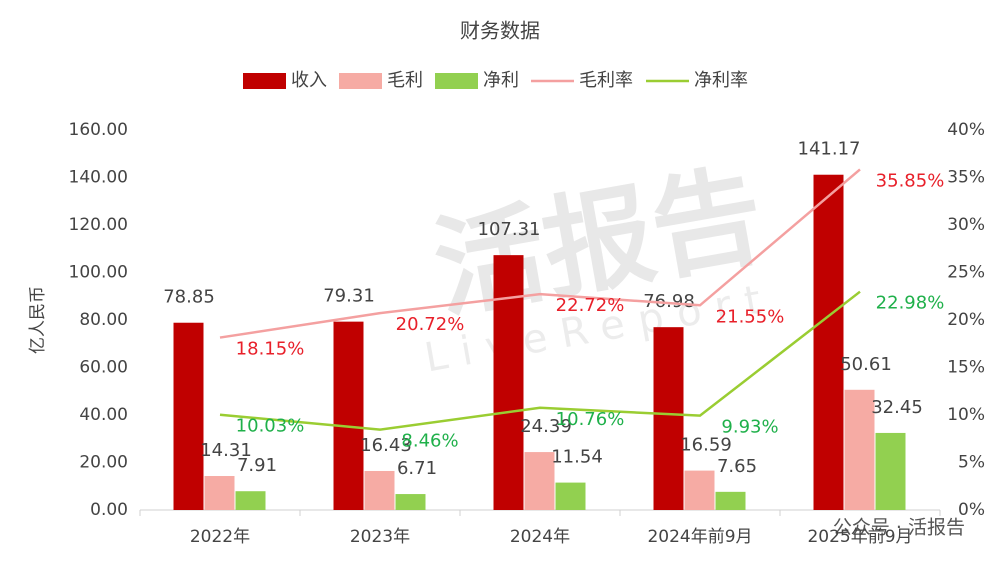  Describe the element at coordinates (103, 463) in the screenshot. I see `y-tick-label: 20.00` at that location.